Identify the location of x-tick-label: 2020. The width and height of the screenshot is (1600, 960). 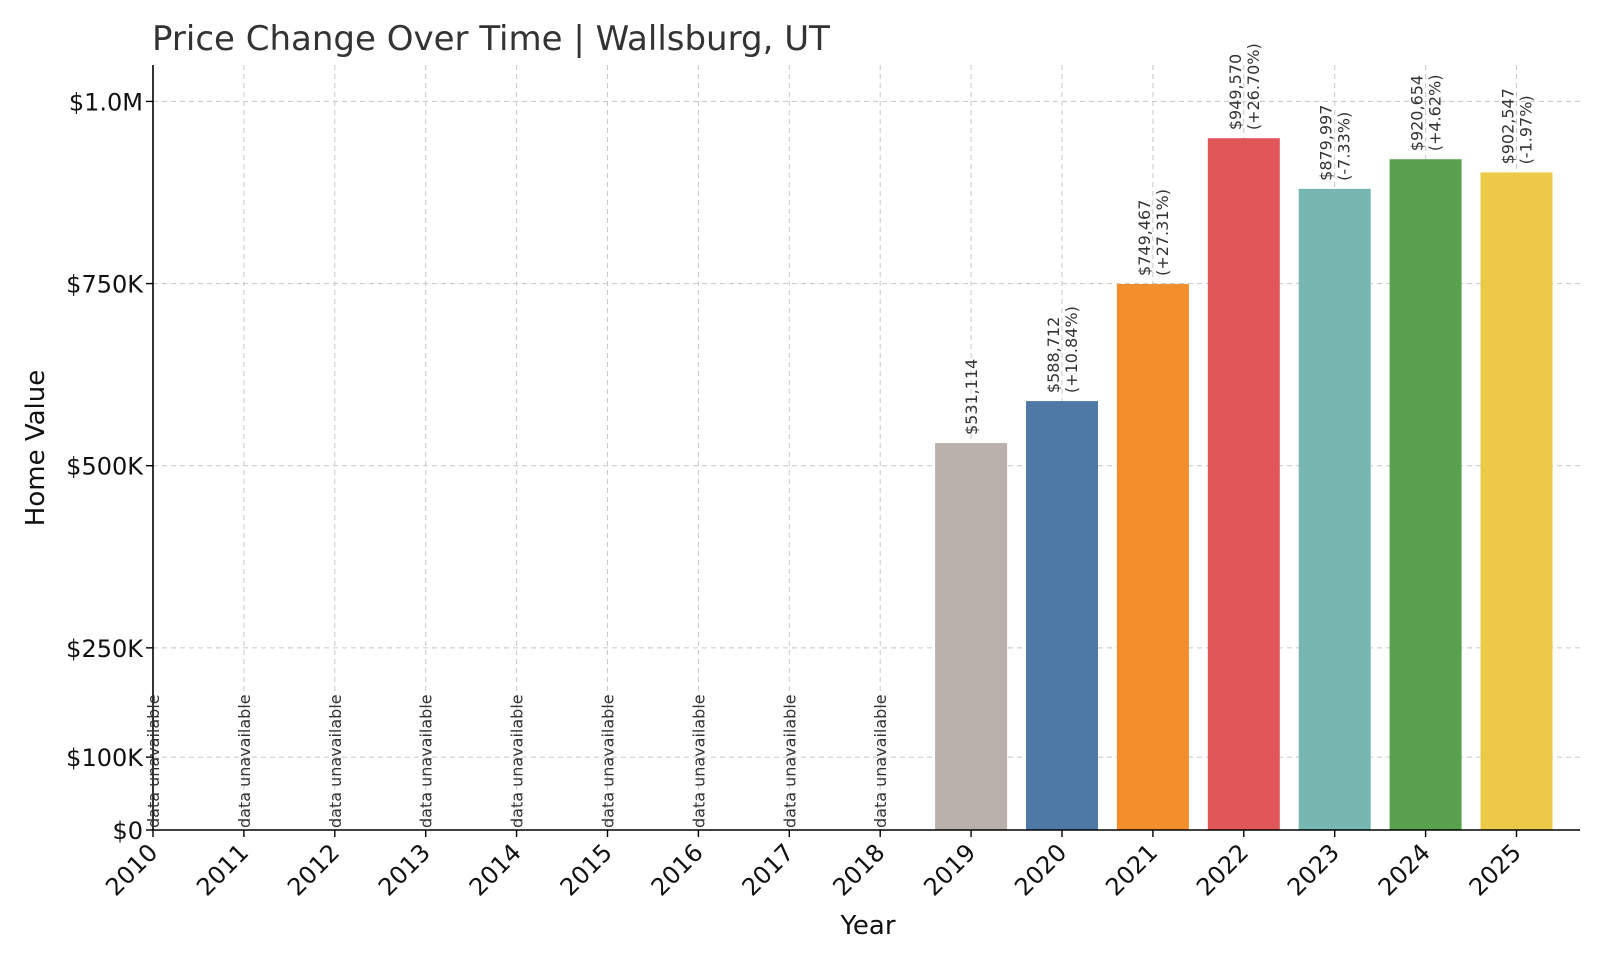
(1040, 869).